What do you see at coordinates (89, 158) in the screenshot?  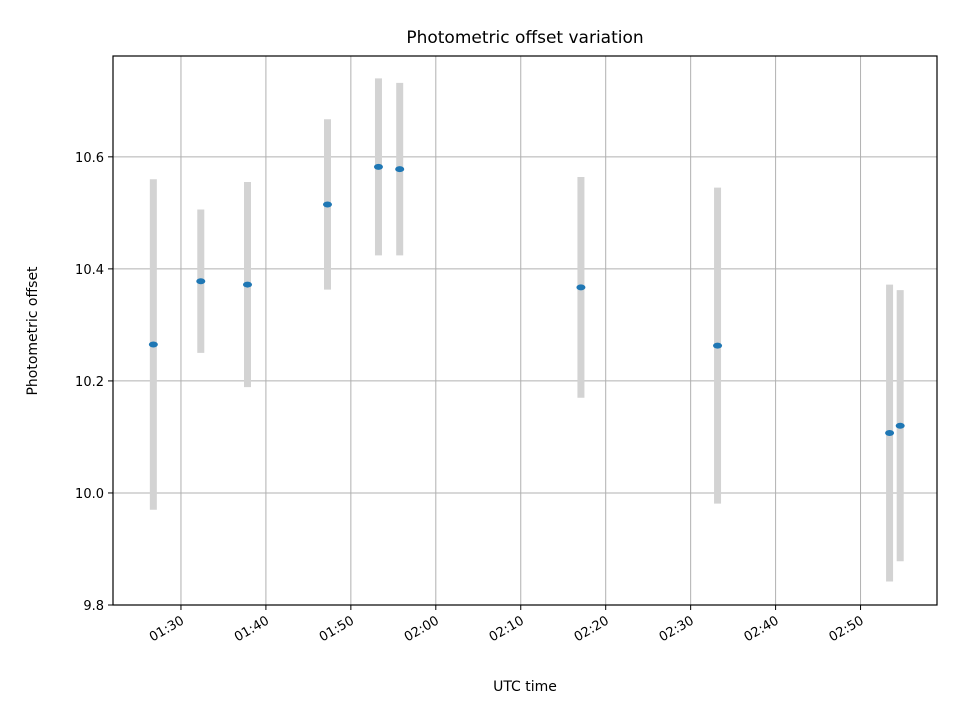 I see `y-tick-label: 10.6` at bounding box center [89, 158].